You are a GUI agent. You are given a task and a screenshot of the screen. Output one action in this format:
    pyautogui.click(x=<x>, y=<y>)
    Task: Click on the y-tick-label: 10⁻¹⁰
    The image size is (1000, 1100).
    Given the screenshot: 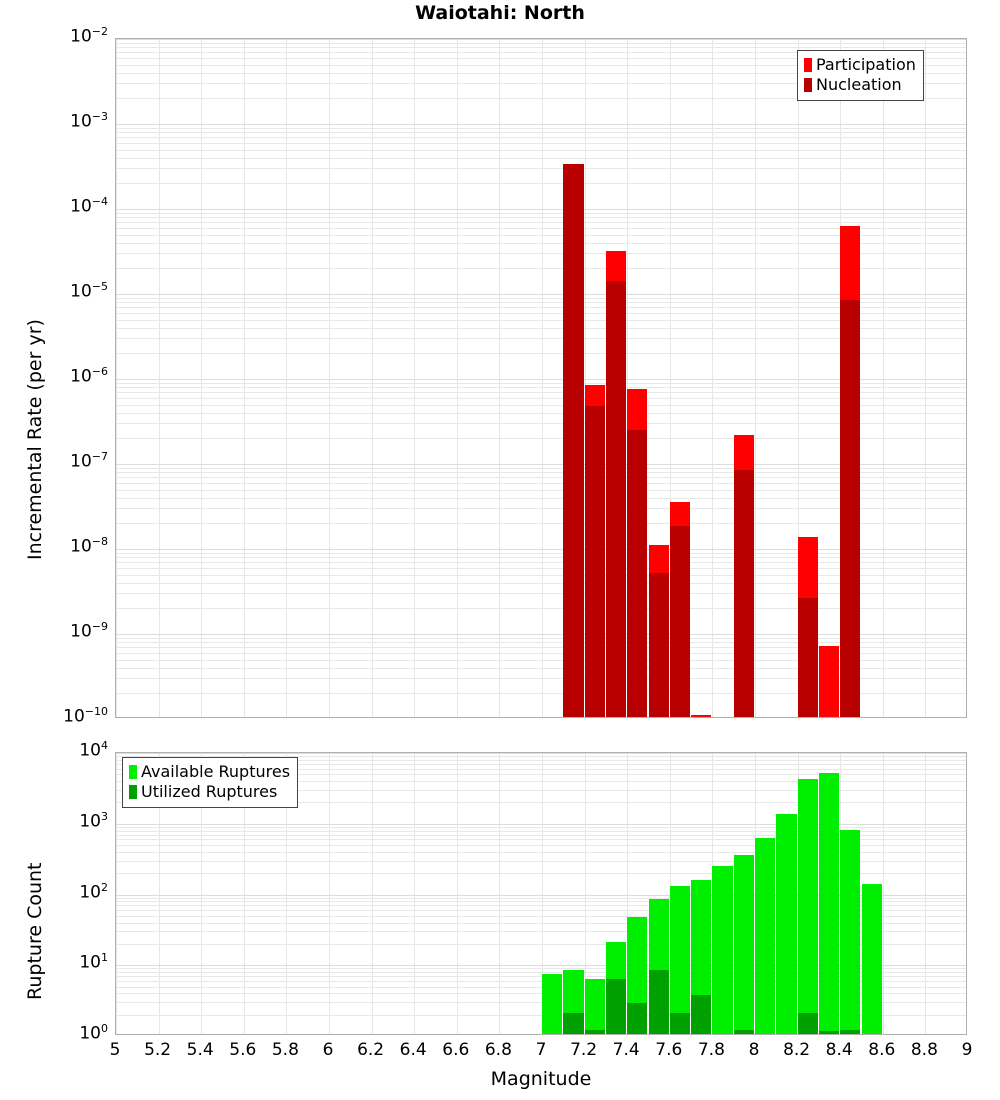 What is the action you would take?
    pyautogui.click(x=85, y=716)
    